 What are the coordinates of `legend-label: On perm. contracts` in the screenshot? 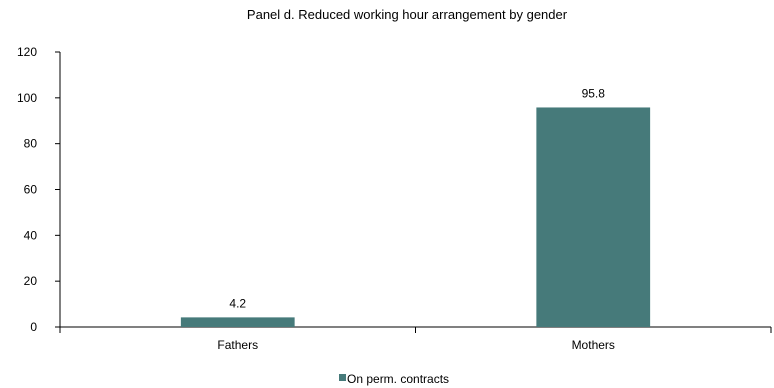 It's located at (398, 379).